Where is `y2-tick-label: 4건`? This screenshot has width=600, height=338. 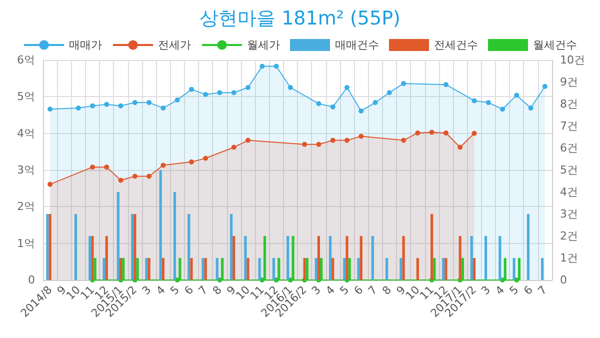
y2-tick-label: 4건 is located at coordinates (569, 192).